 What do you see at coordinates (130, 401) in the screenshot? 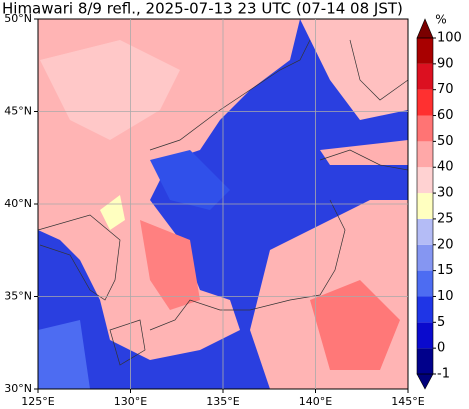
I see `x-tick-label: 130°E` at bounding box center [130, 401].